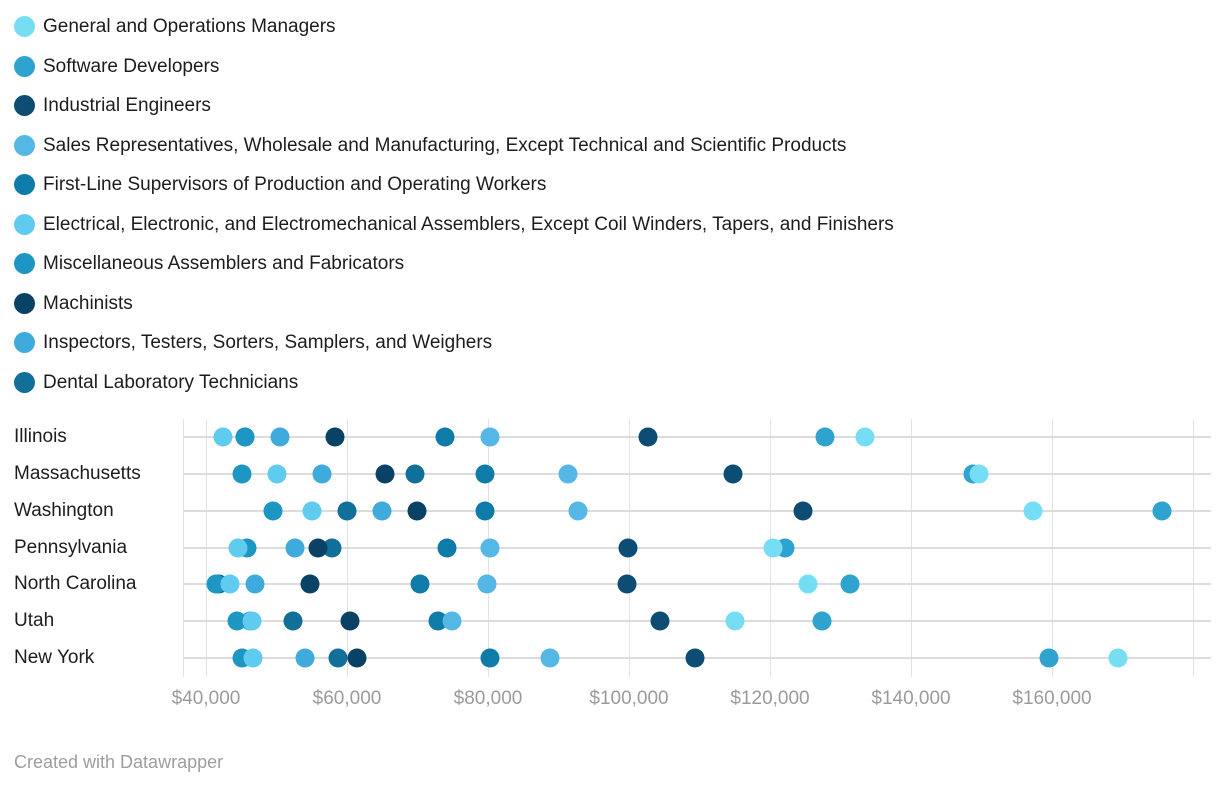 This screenshot has width=1220, height=786. What do you see at coordinates (64, 510) in the screenshot?
I see `y-axis-state-label: Washington` at bounding box center [64, 510].